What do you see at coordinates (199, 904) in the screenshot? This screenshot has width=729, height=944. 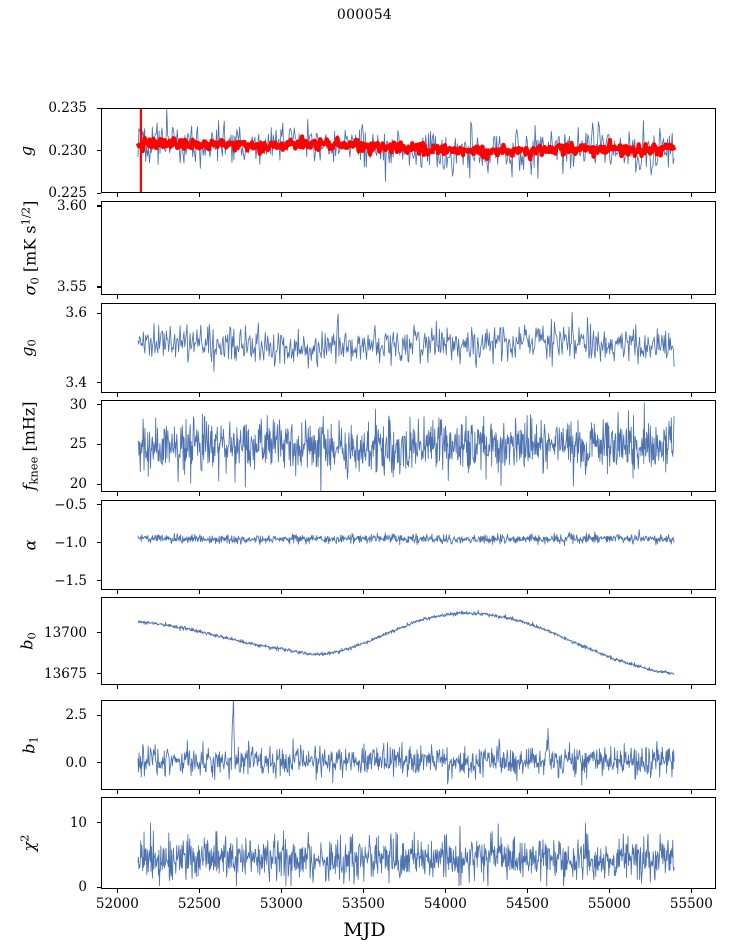 I see `xtick-label-1: 52500` at bounding box center [199, 904].